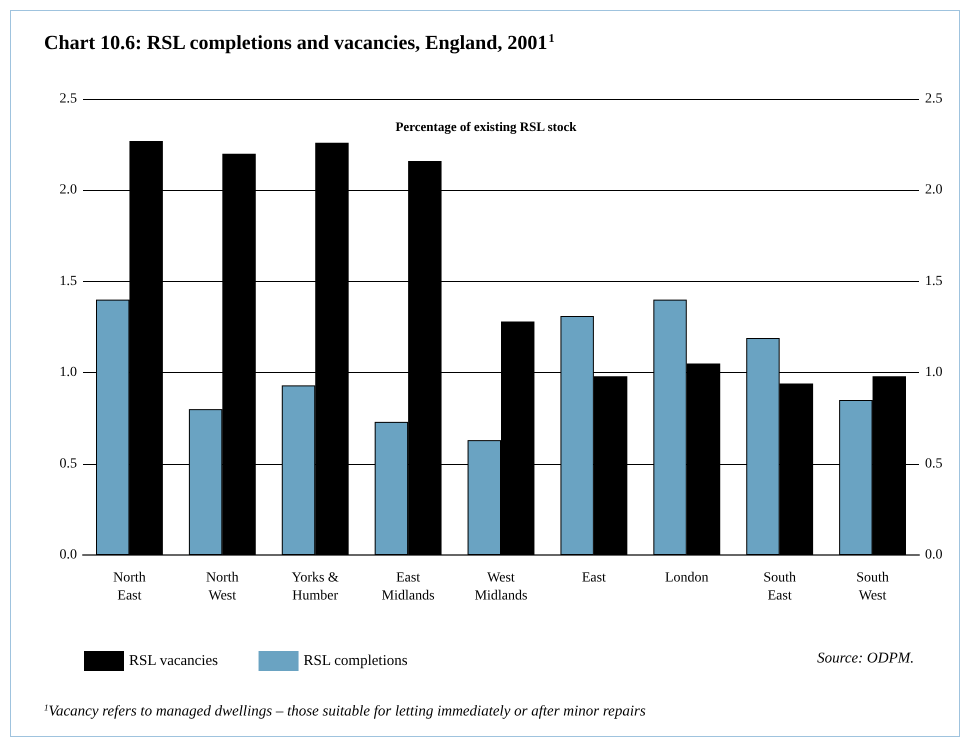  Describe the element at coordinates (68, 372) in the screenshot. I see `y-tick-label: 1.0` at that location.